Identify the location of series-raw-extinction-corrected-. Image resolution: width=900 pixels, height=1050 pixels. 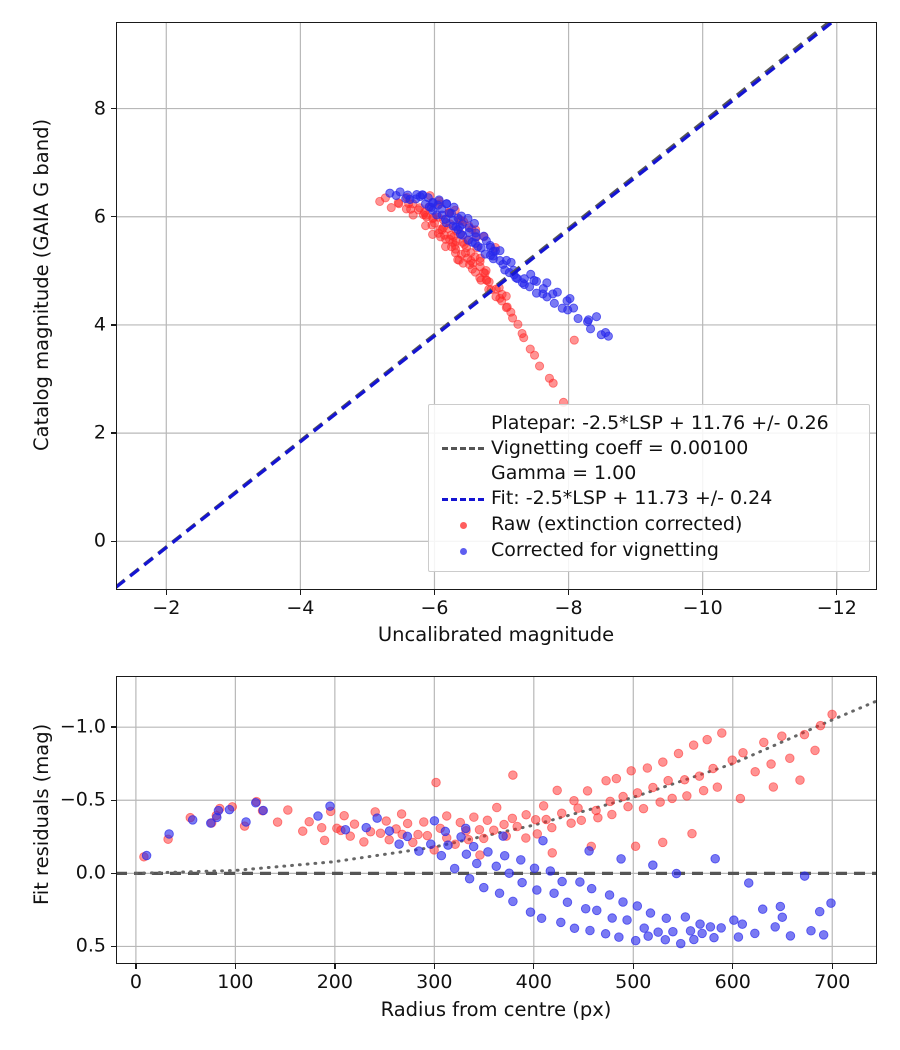
(488, 785).